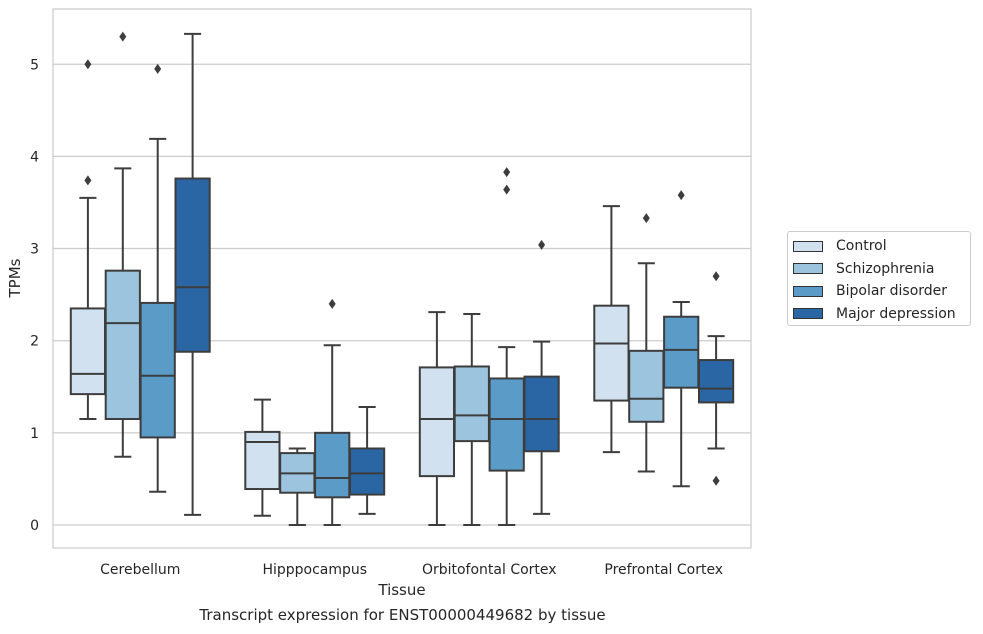 This screenshot has height=634, width=983. I want to click on box-control-prefrontal-cortex, so click(611, 353).